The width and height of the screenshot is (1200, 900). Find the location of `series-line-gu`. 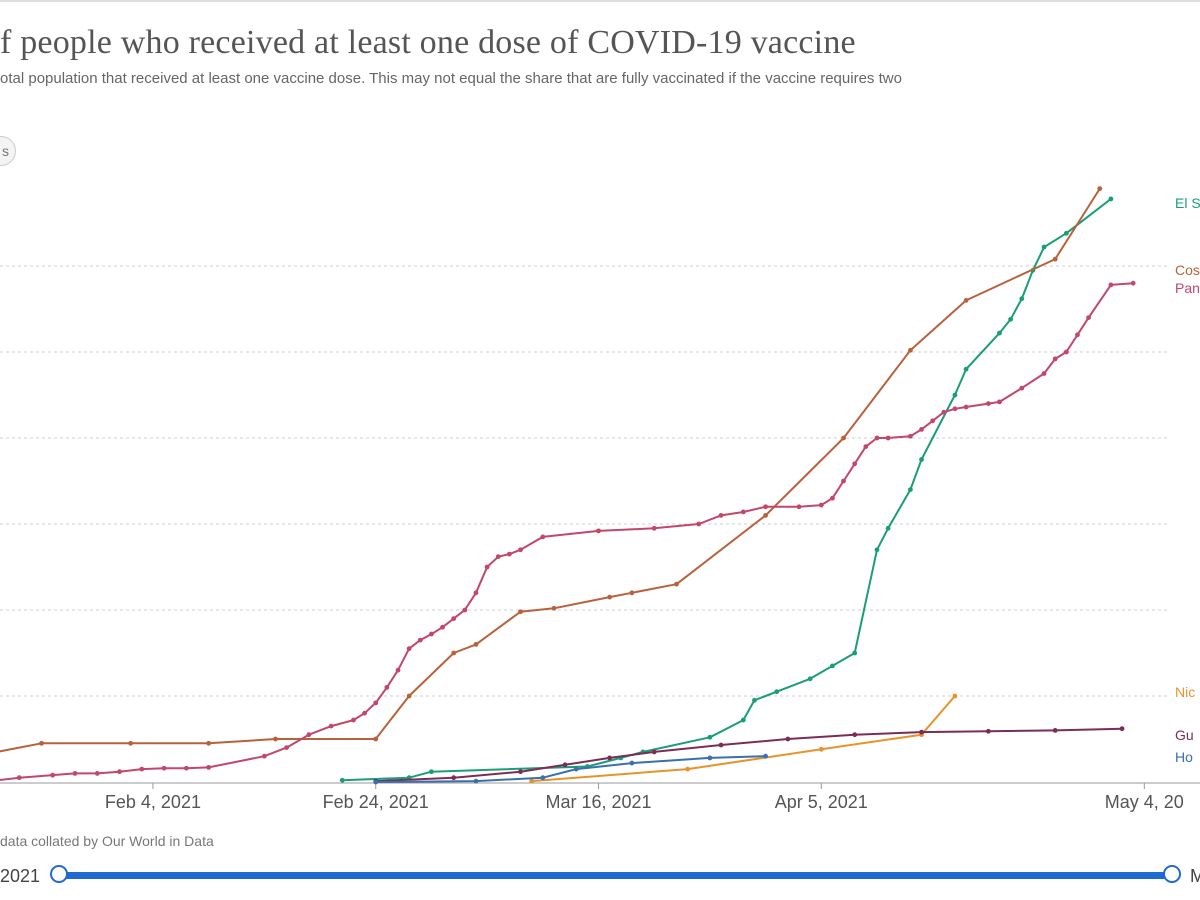

series-line-gu is located at coordinates (749, 755).